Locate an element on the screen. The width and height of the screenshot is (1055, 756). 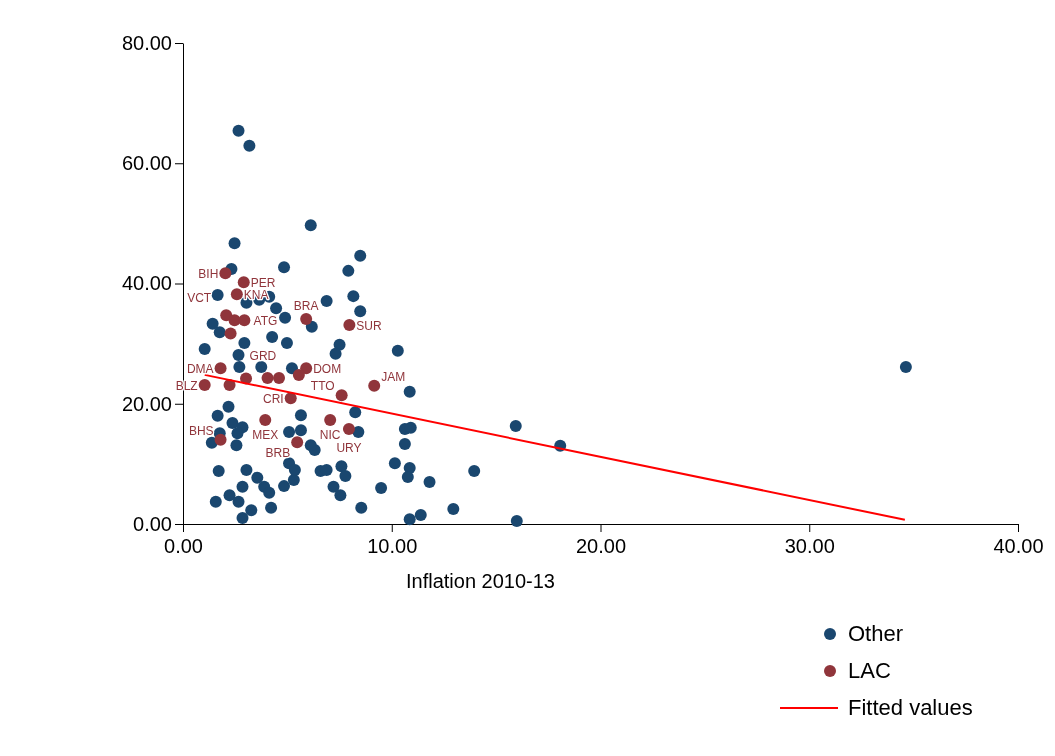
y-tick-label: 40.00 is located at coordinates (146, 283).